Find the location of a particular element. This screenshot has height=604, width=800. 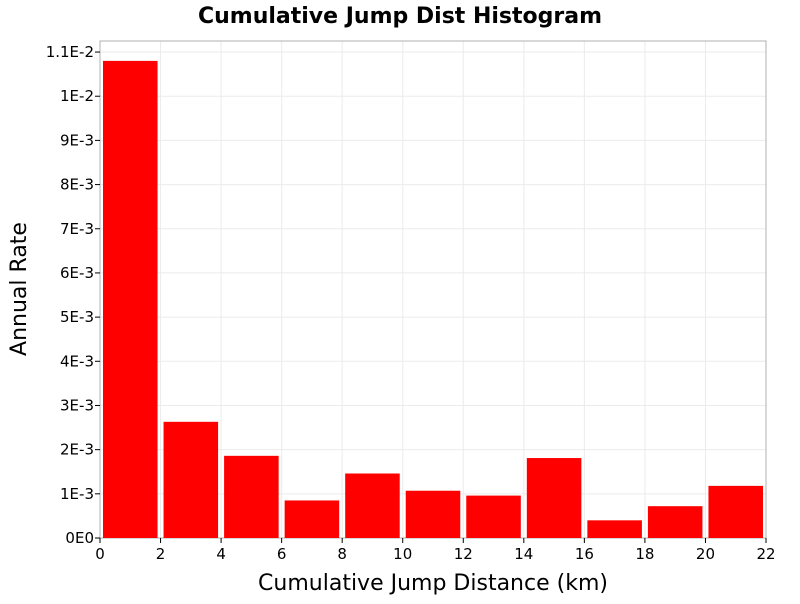

y-tick-label: 1E-3 is located at coordinates (77, 494).